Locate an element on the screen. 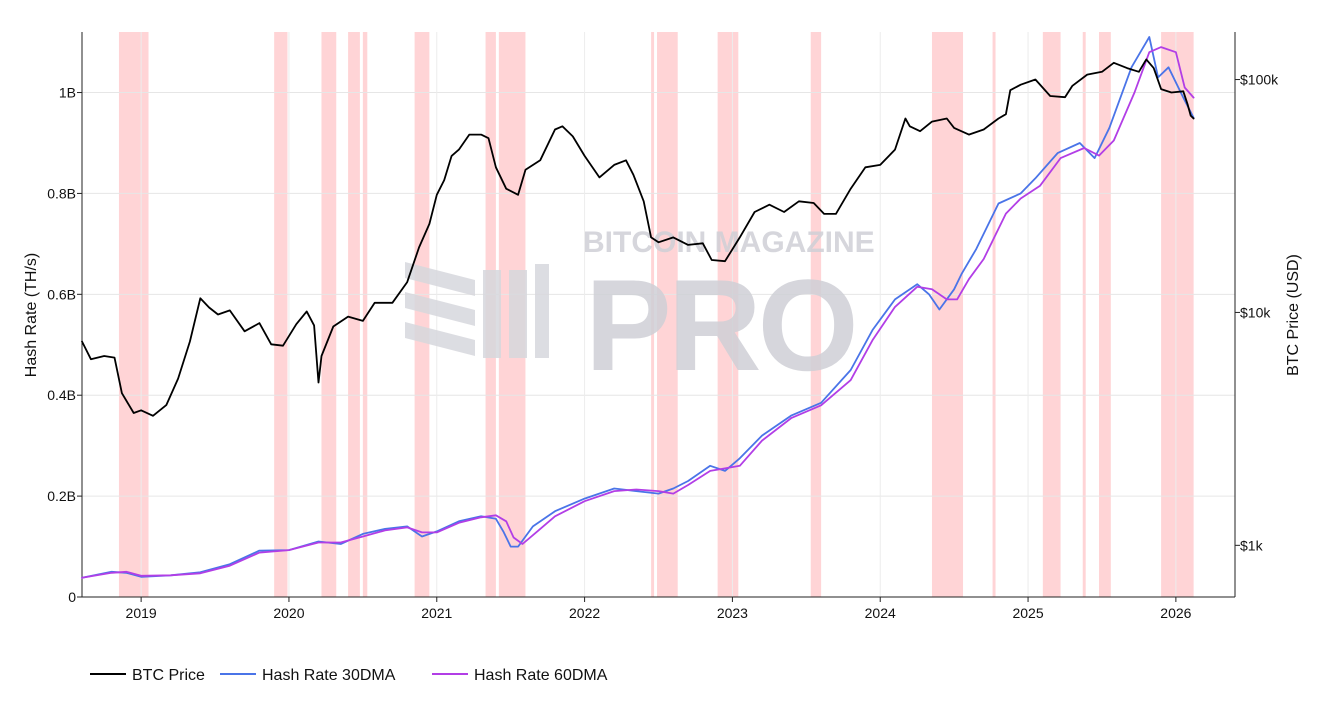 The image size is (1317, 705). watermark-logo-icon is located at coordinates (477, 310).